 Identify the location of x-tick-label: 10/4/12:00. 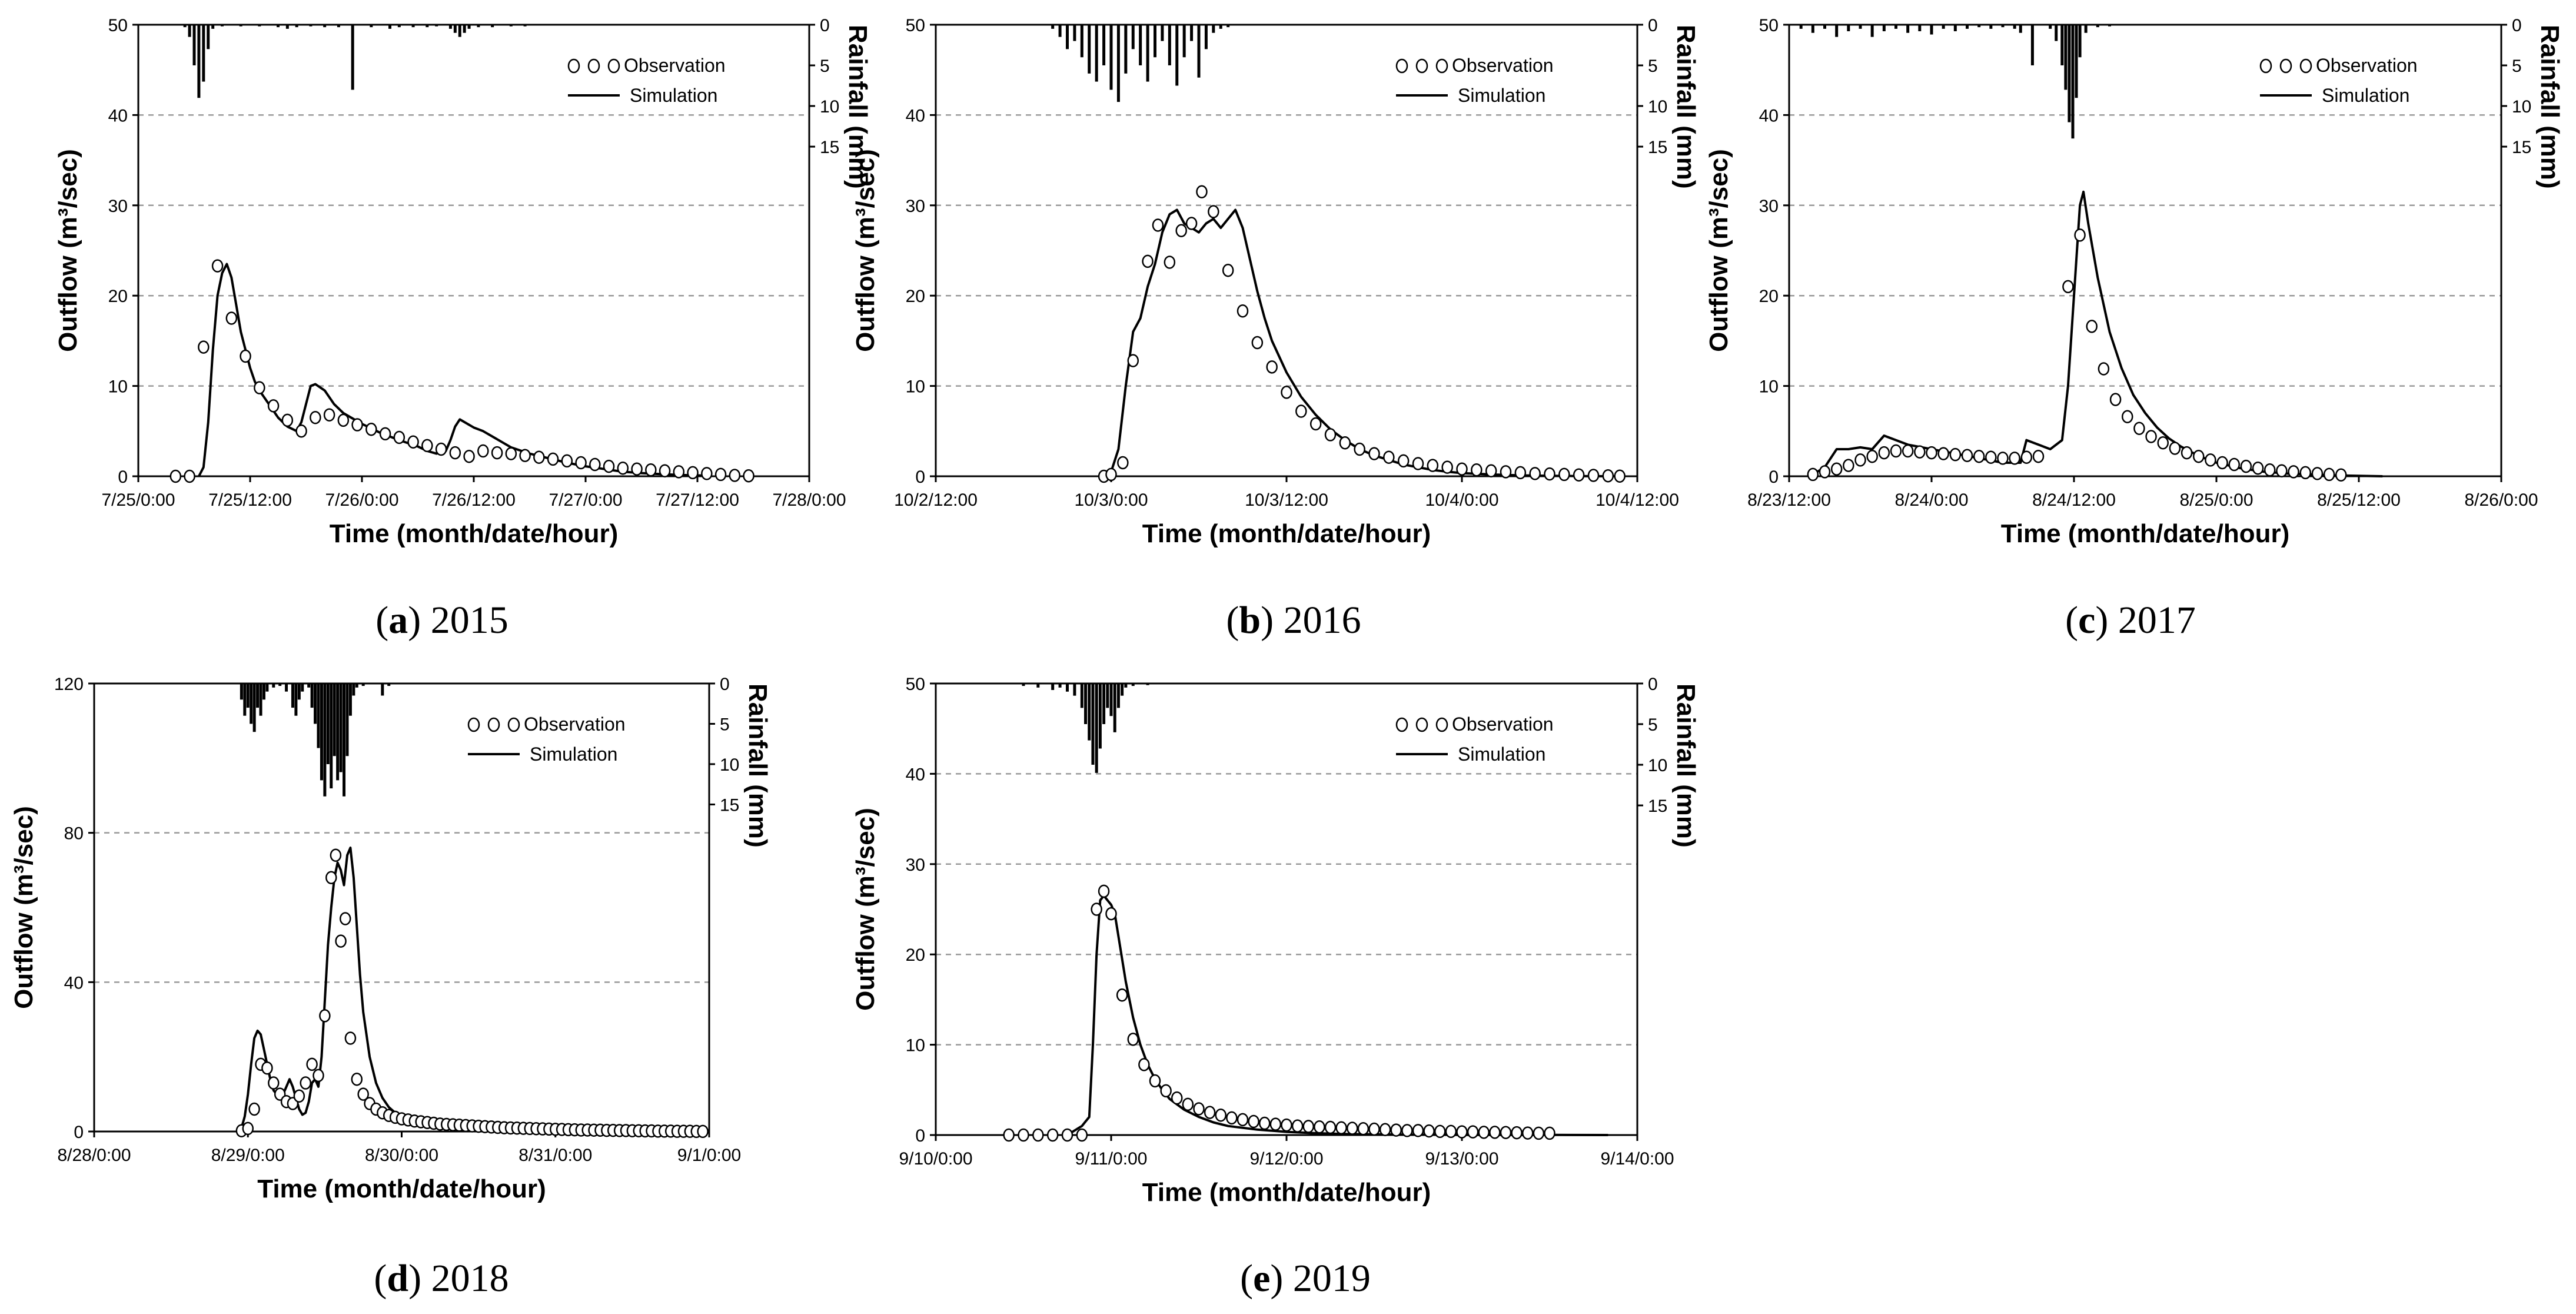
(1637, 500).